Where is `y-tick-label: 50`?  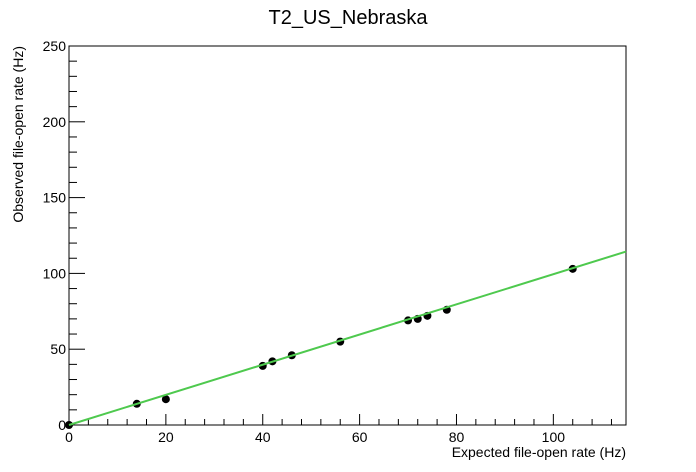 y-tick-label: 50 is located at coordinates (58, 349).